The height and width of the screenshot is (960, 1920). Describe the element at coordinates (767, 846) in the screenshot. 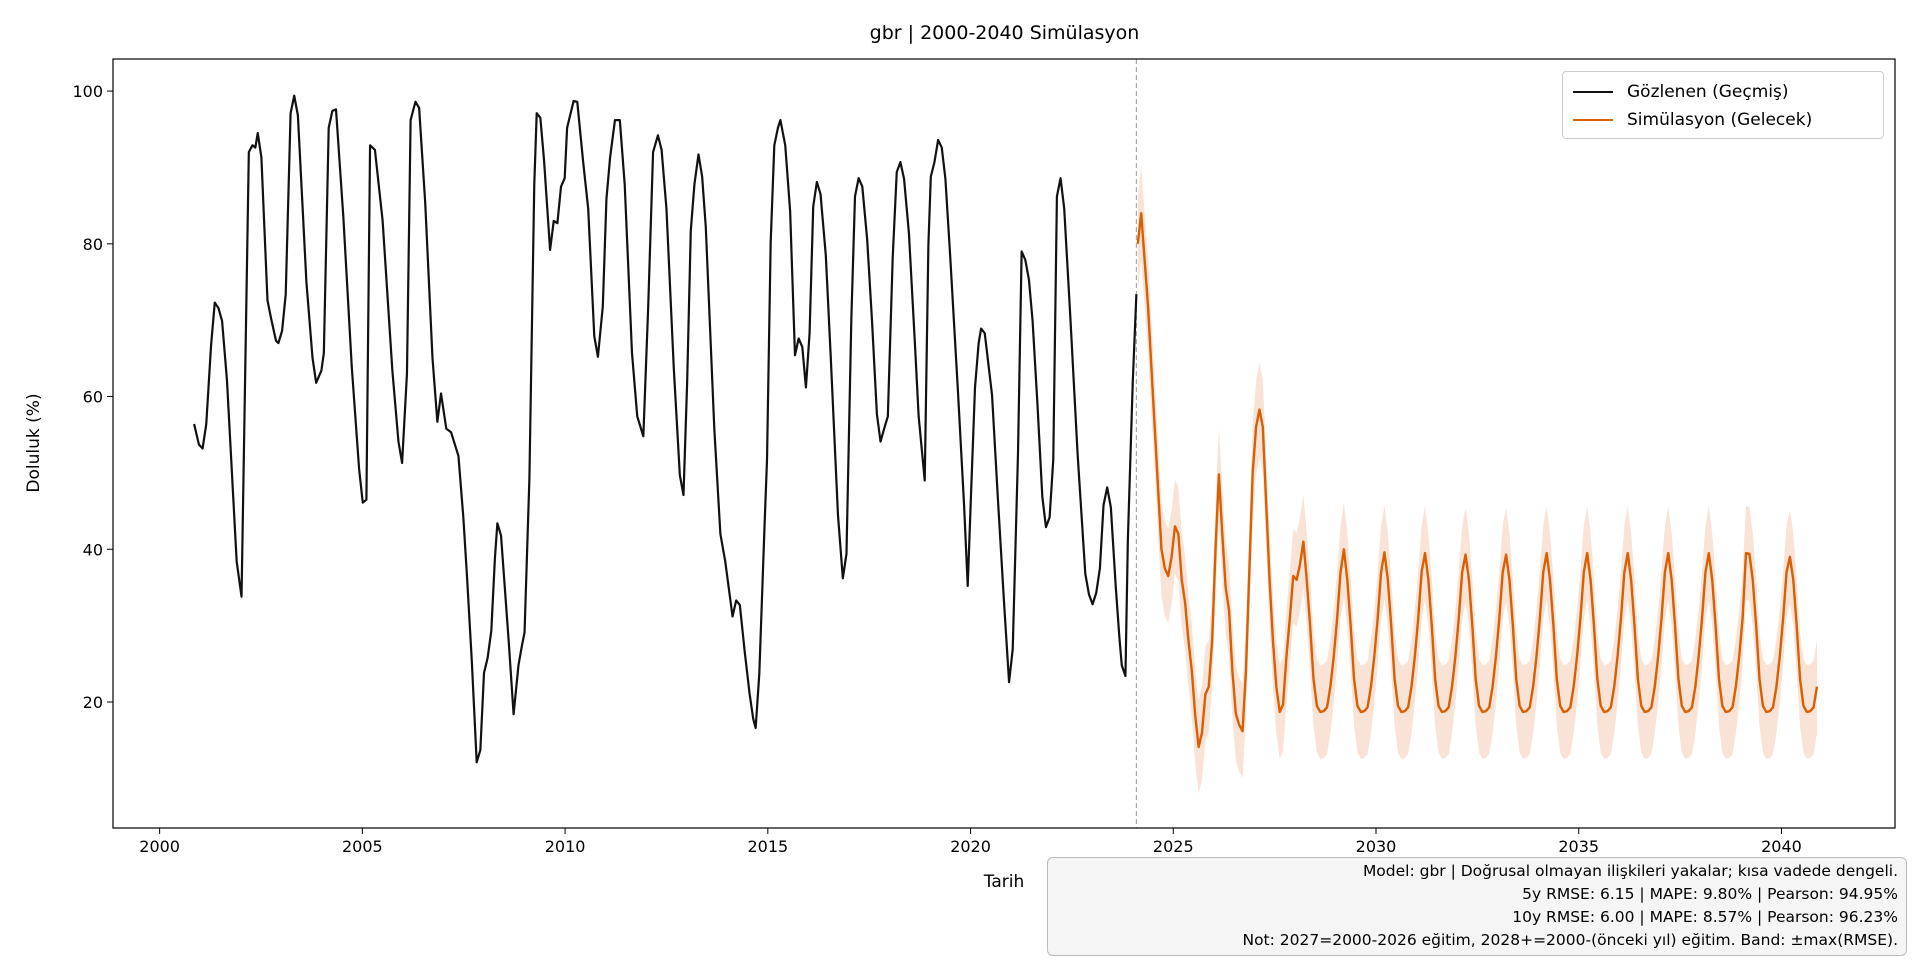

I see `x-tick-label: 2015` at that location.